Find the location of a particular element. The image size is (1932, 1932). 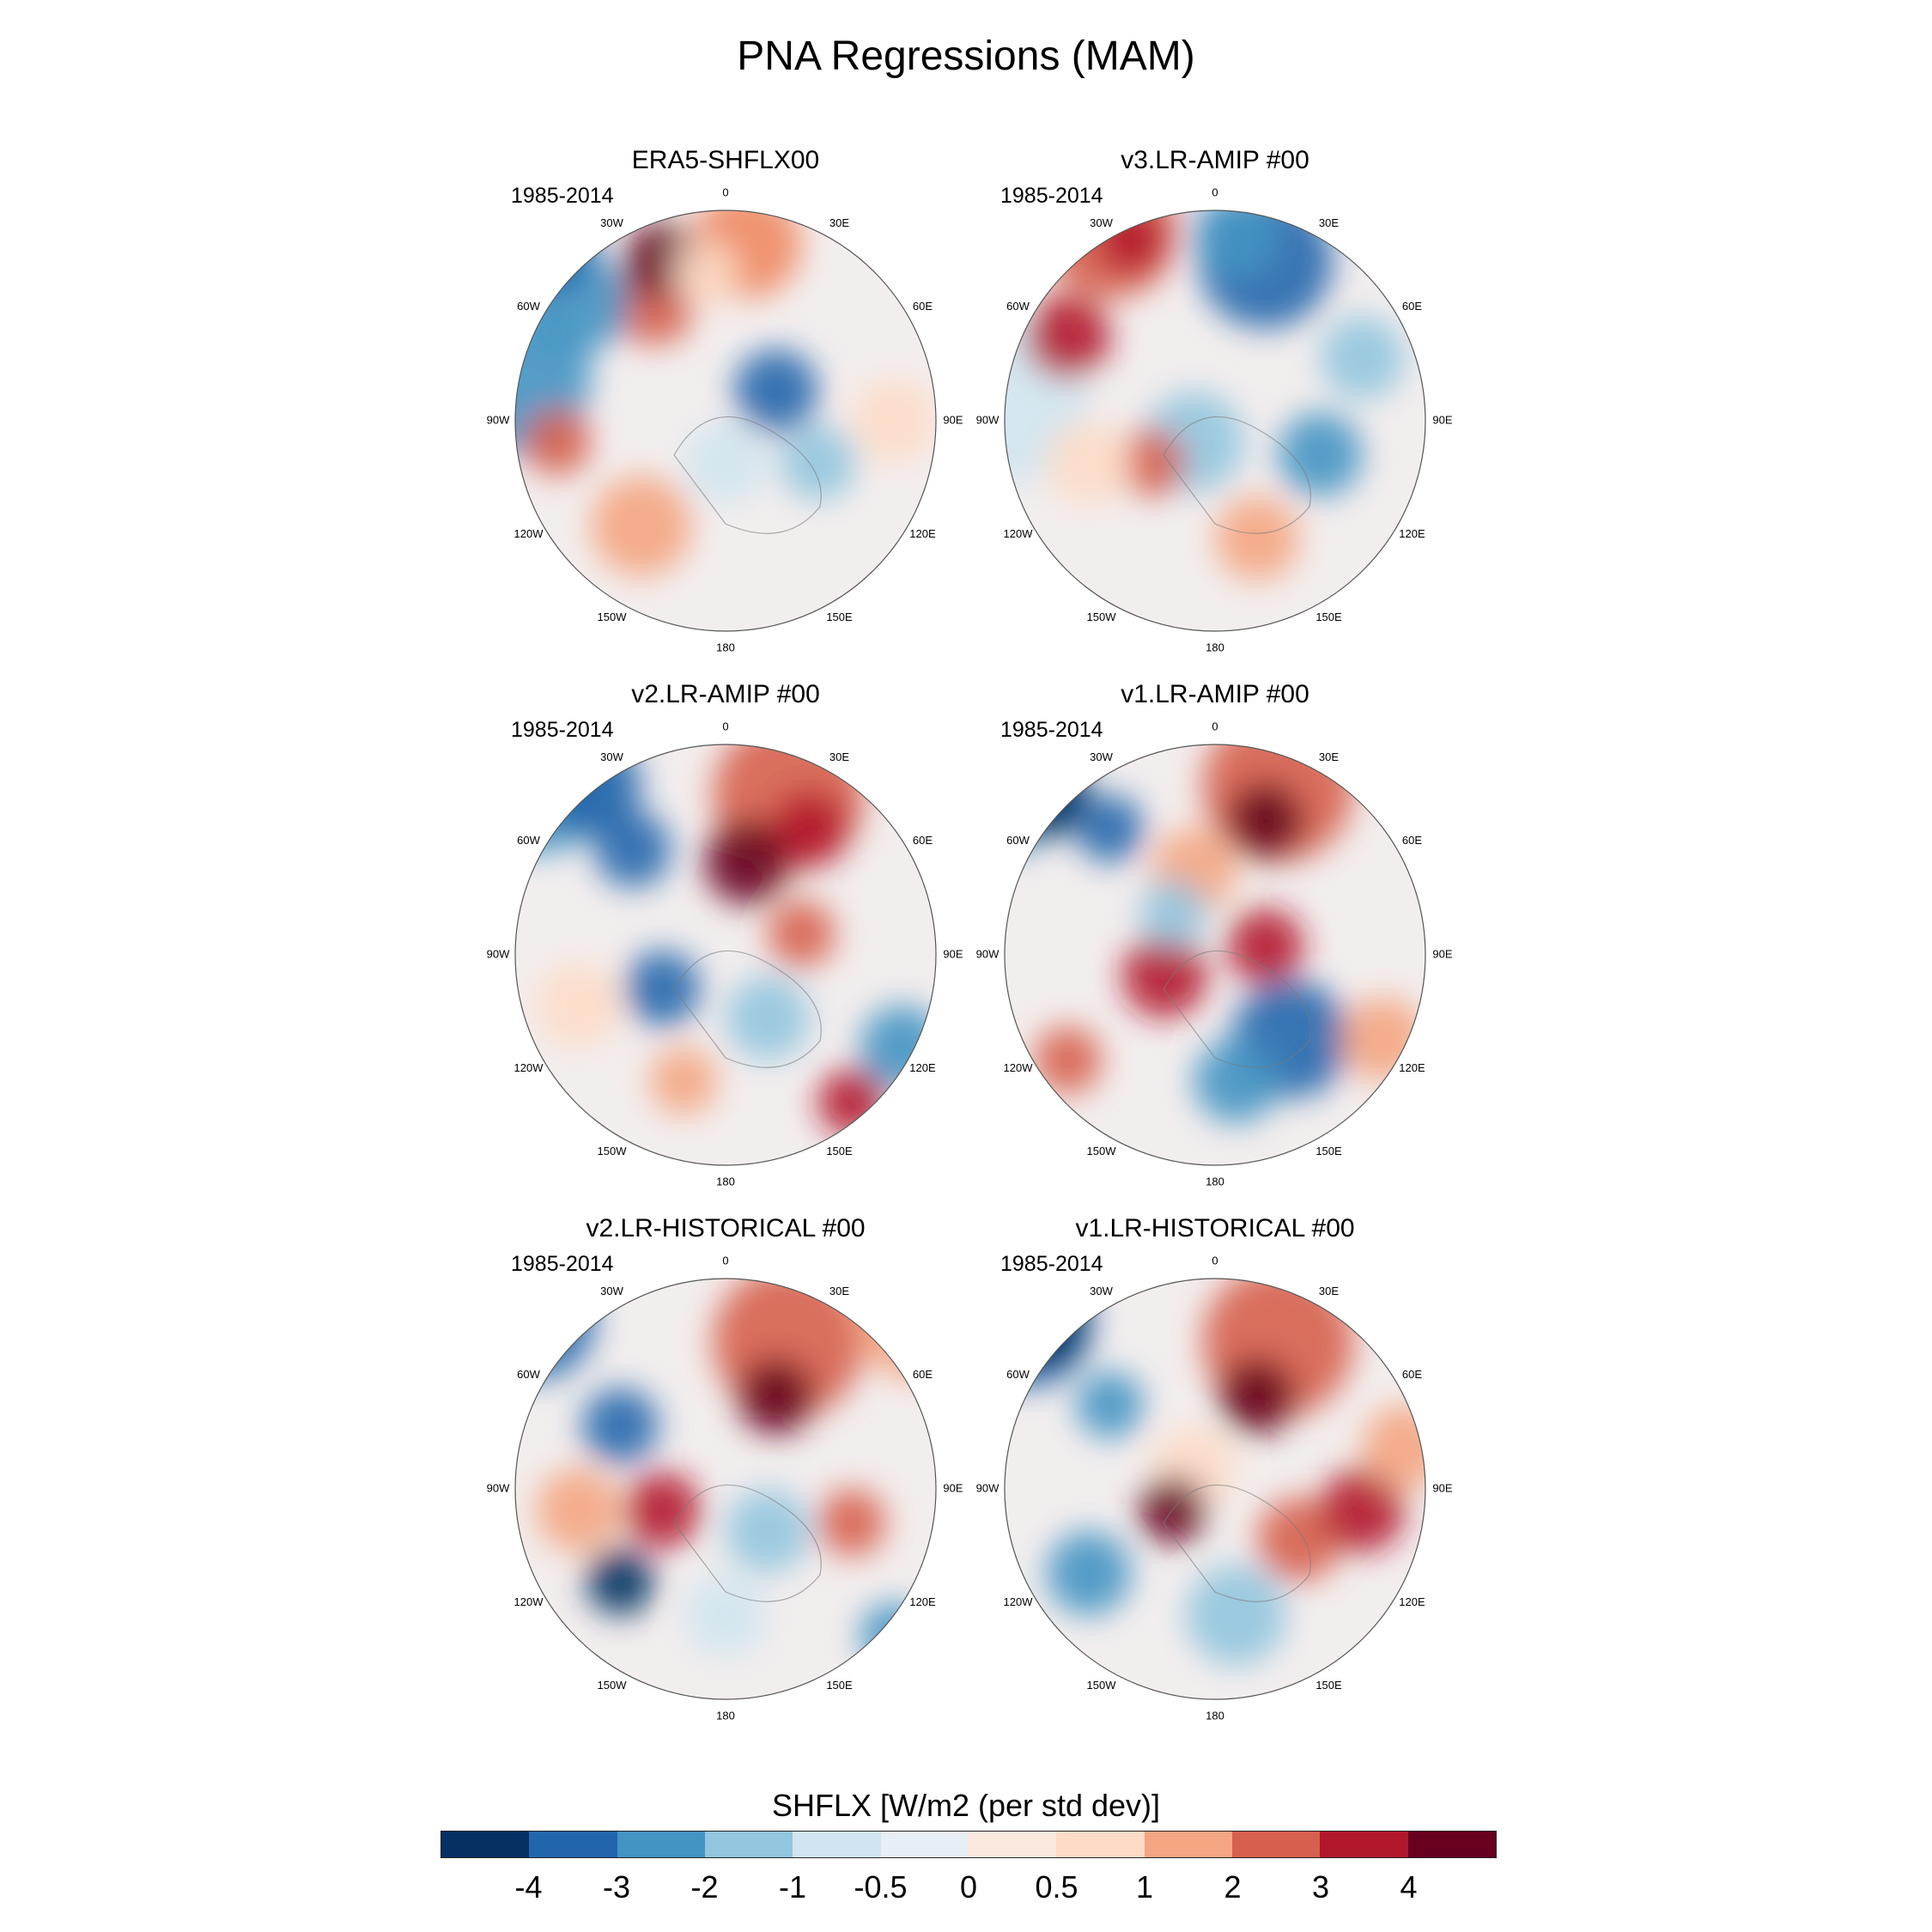

colorbar-tick-label: -4 is located at coordinates (528, 1887).